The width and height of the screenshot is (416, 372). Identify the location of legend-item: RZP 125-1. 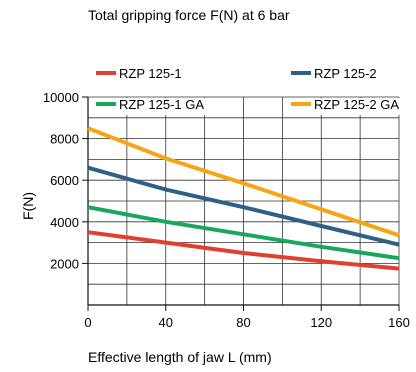
(141, 75).